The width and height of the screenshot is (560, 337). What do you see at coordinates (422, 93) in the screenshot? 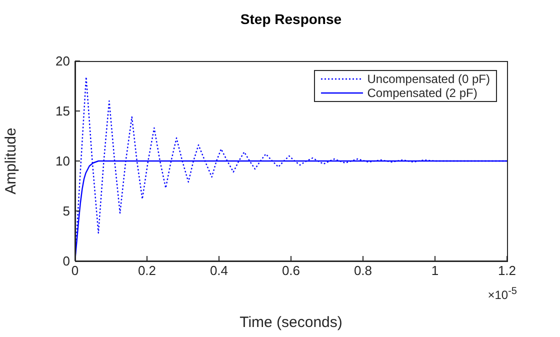
I see `legend-label: Compensated (2 pF)` at bounding box center [422, 93].